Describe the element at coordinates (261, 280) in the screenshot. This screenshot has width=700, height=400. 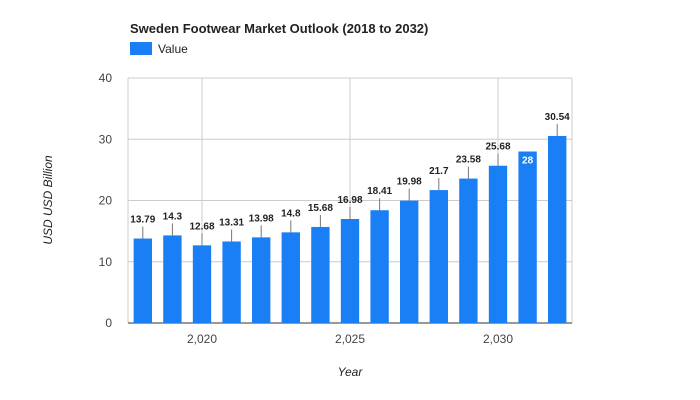
I see `bar-2022` at that location.